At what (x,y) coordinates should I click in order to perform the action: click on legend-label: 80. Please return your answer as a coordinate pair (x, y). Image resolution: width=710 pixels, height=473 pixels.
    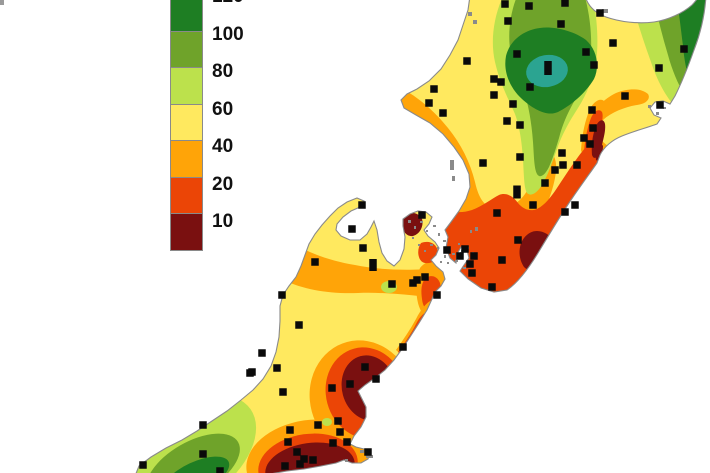
    Looking at the image, I should click on (223, 71).